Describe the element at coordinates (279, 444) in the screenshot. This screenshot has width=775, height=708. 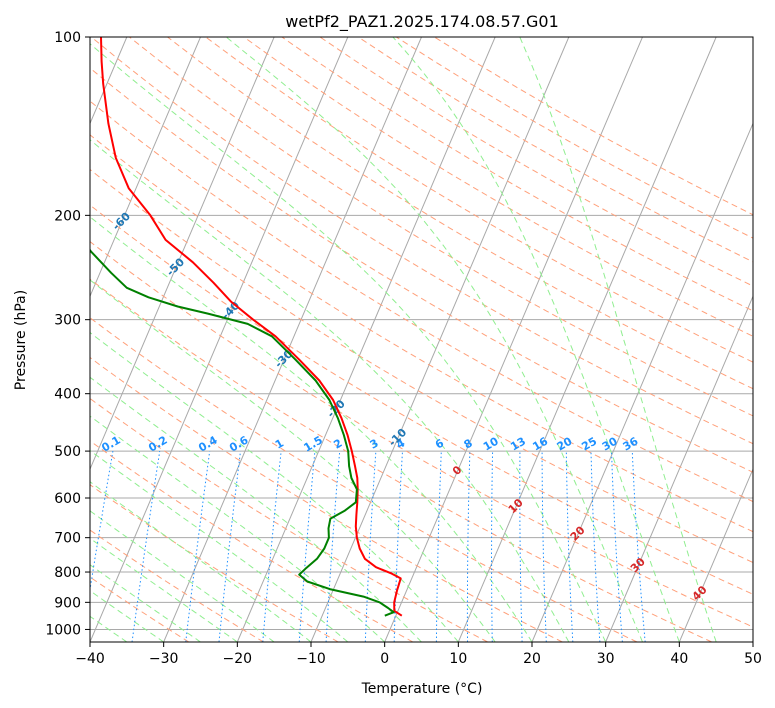
I see `mixing-ratio-label: 1` at that location.